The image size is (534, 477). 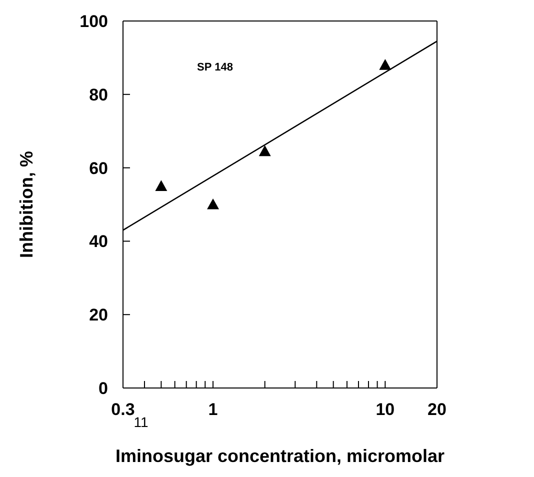 I want to click on y-tick-label: 100, so click(x=94, y=22).